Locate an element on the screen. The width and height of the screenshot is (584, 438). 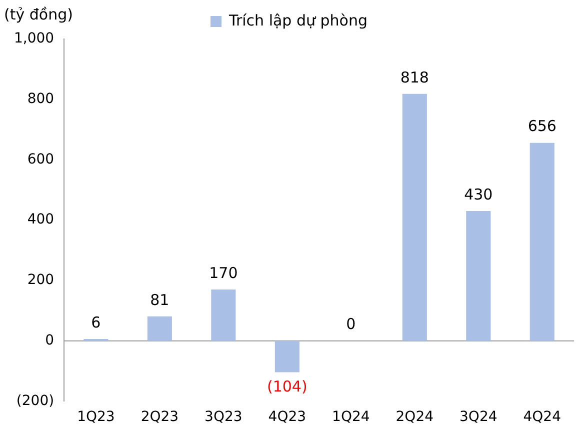
y-tick-label: 200 is located at coordinates (40, 280).